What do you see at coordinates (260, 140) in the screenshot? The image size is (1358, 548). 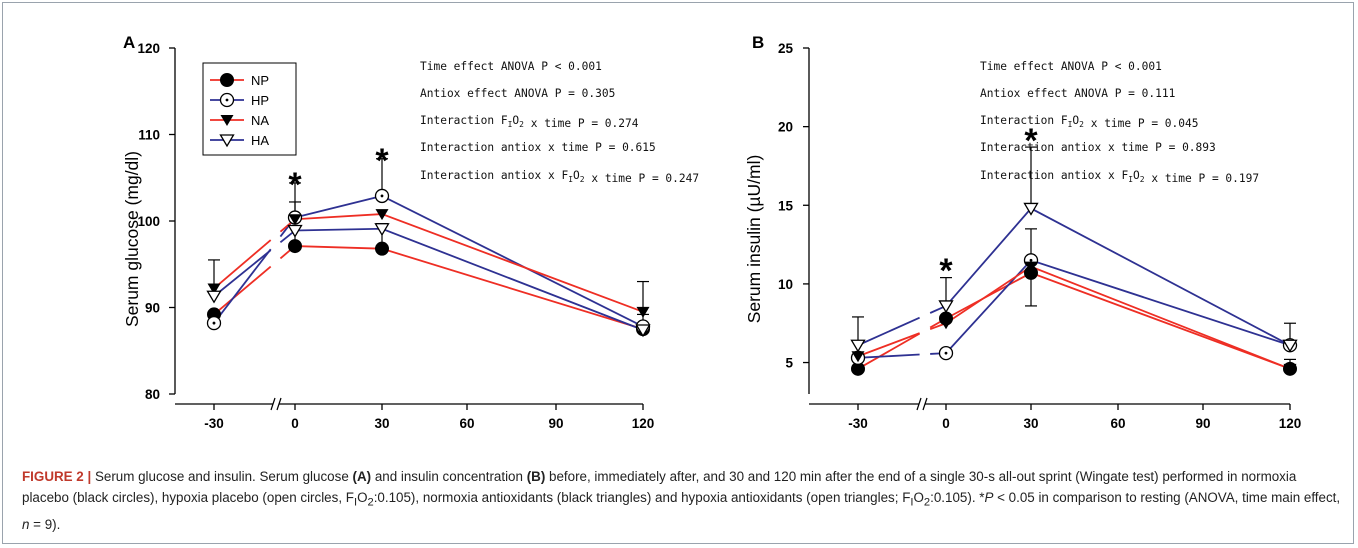 I see `legend-label-ha: HA` at bounding box center [260, 140].